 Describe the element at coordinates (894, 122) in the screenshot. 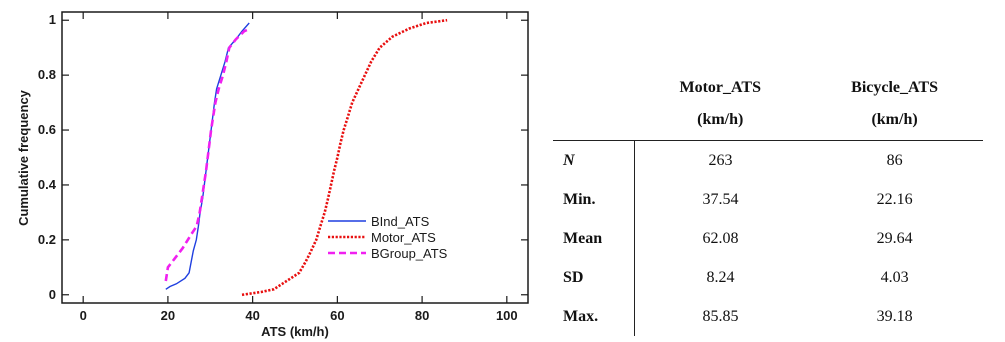

I see `header-bicycle-unit: (km/h)` at that location.